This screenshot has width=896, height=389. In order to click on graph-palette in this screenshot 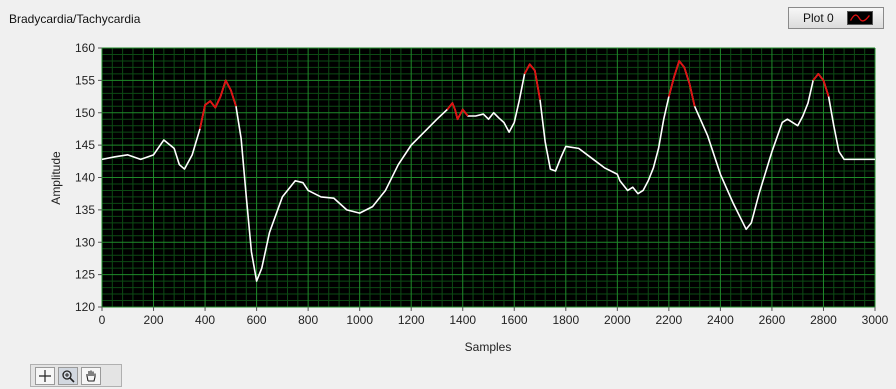, I will do `click(76, 375)`.